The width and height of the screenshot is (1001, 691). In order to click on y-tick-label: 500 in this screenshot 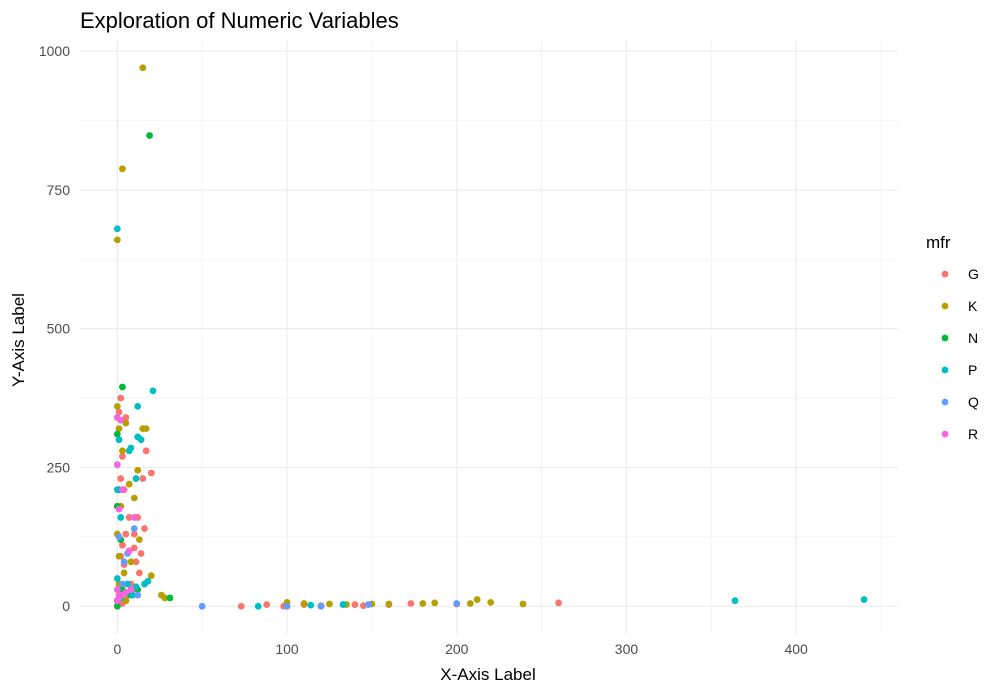, I will do `click(59, 329)`.